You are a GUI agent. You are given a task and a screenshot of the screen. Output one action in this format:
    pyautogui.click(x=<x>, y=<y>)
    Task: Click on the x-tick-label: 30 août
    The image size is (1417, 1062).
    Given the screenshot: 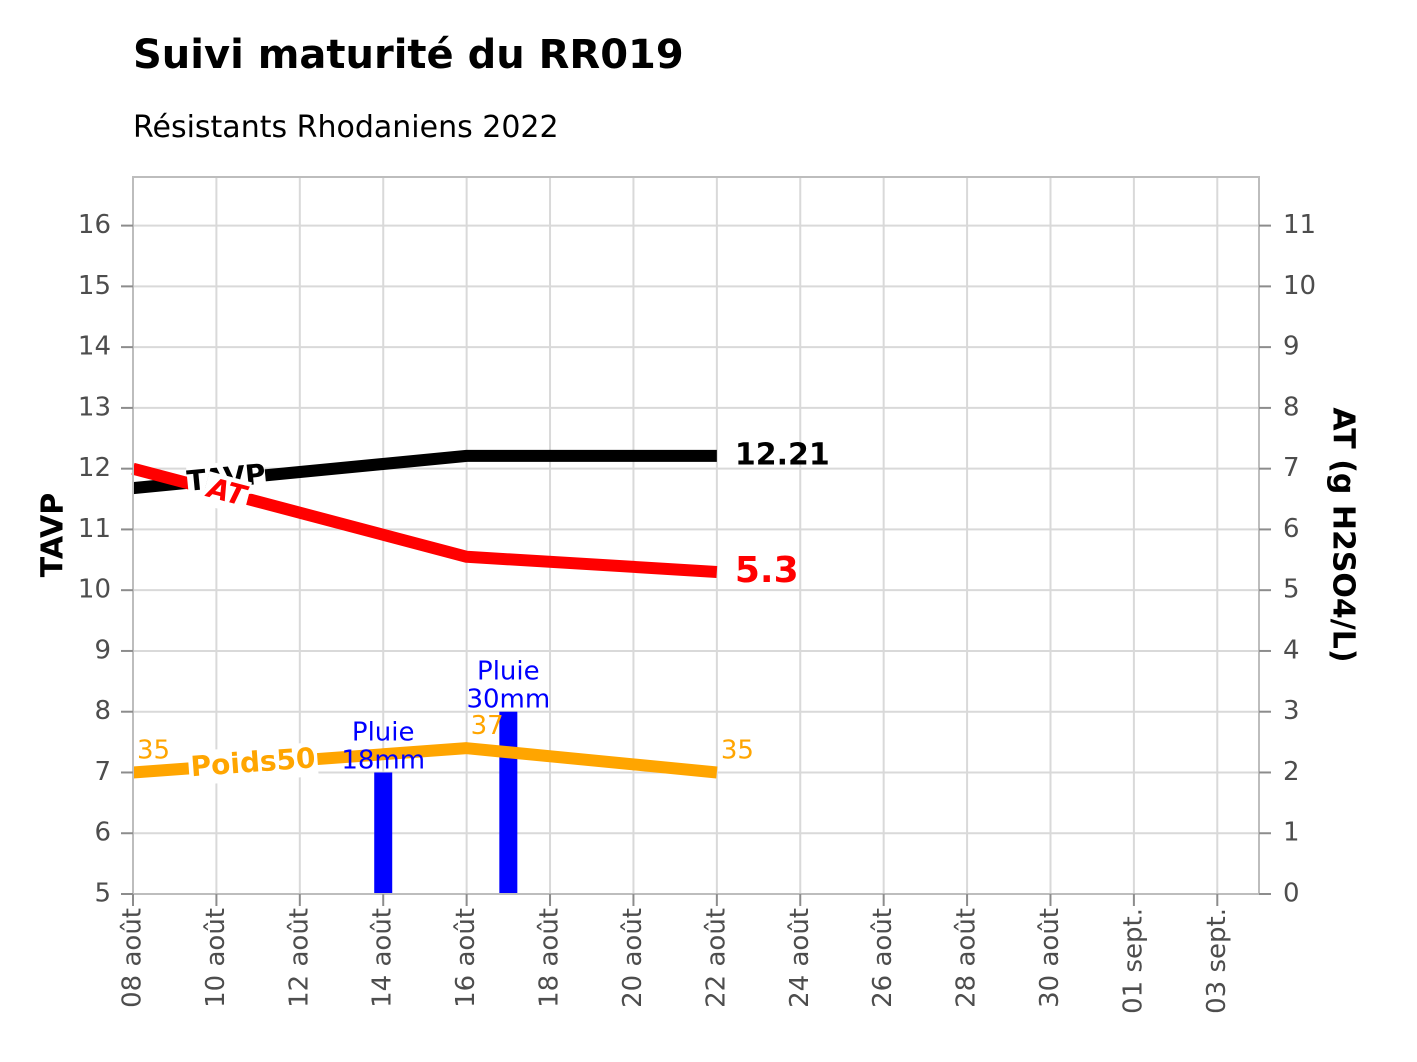 What is the action you would take?
    pyautogui.click(x=1050, y=958)
    